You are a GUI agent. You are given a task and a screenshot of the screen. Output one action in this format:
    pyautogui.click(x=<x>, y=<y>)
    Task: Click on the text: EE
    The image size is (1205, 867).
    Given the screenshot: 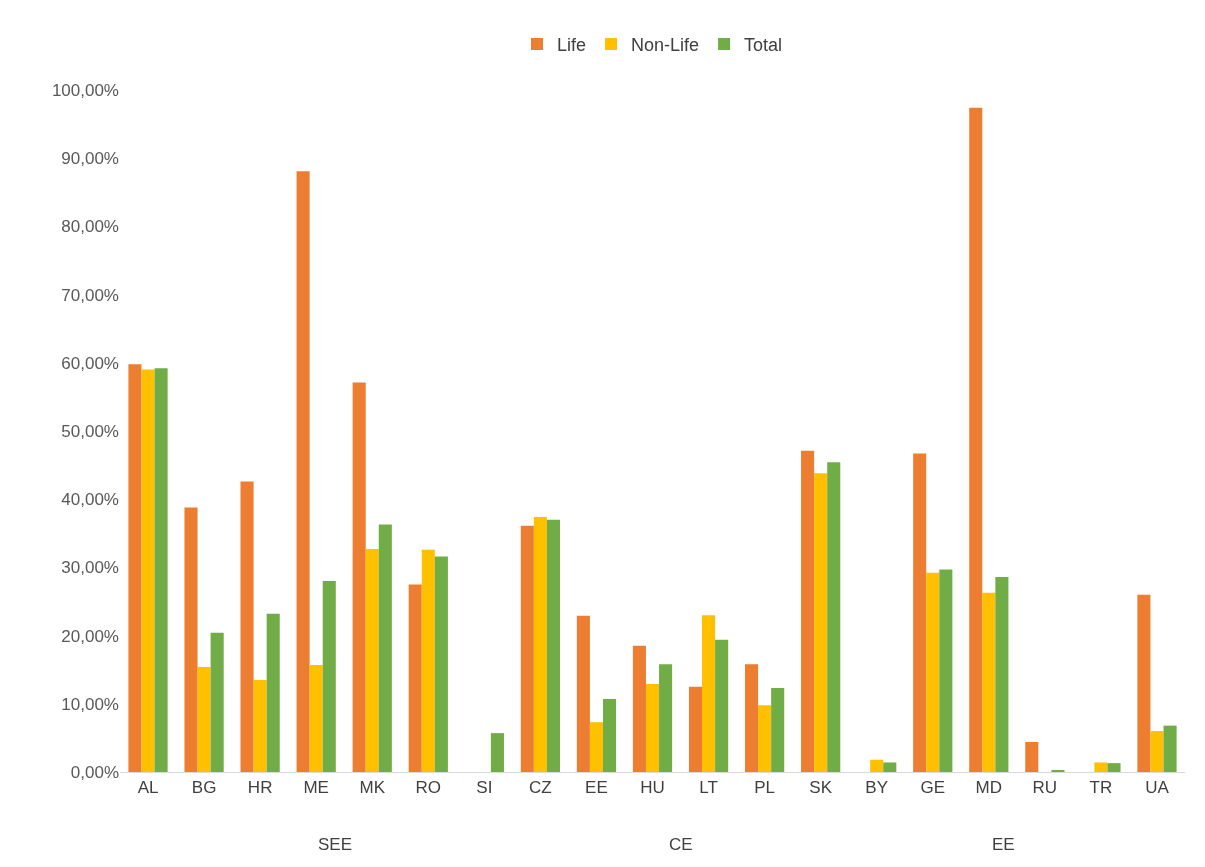 What is the action you would take?
    pyautogui.click(x=1003, y=844)
    